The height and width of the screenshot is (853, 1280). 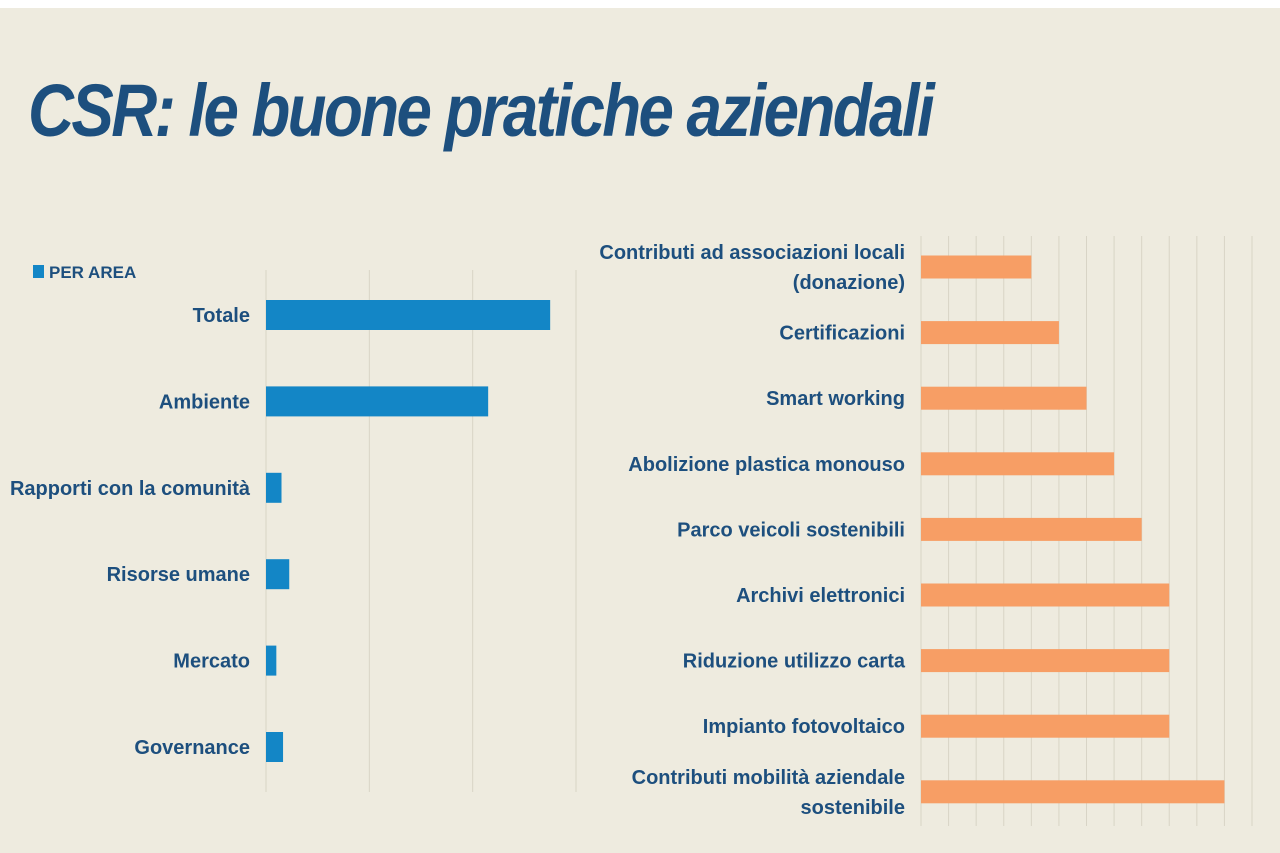 I want to click on left-bars, so click(x=408, y=531).